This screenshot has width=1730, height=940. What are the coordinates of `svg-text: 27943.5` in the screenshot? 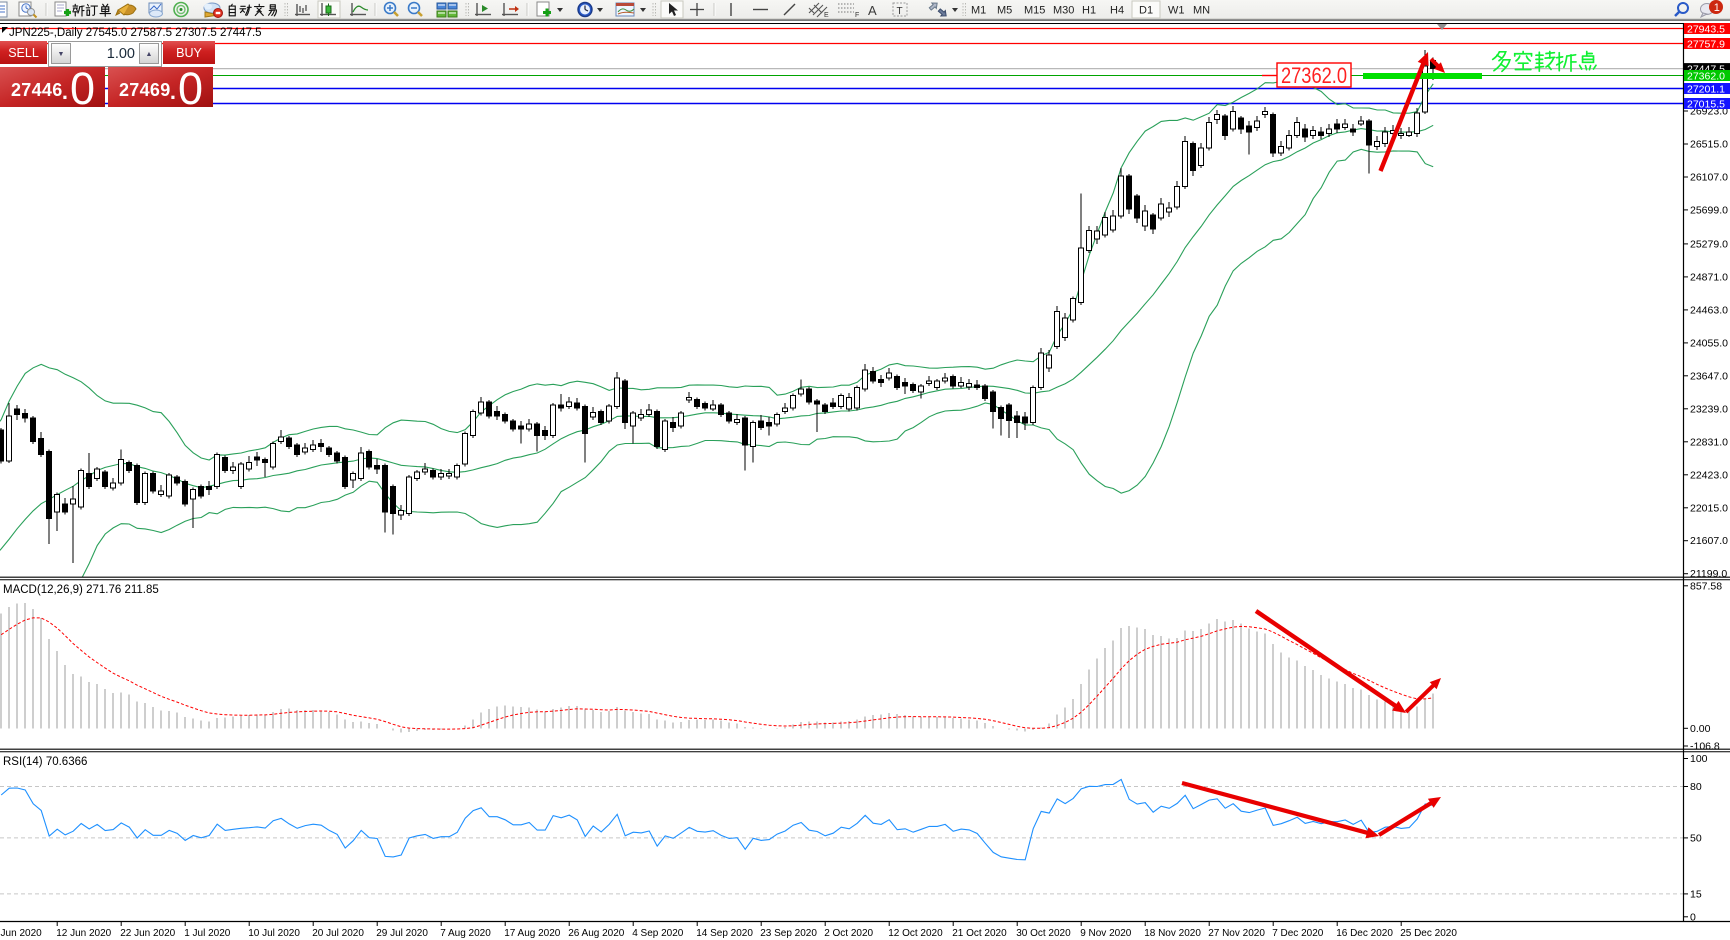 It's located at (1706, 29).